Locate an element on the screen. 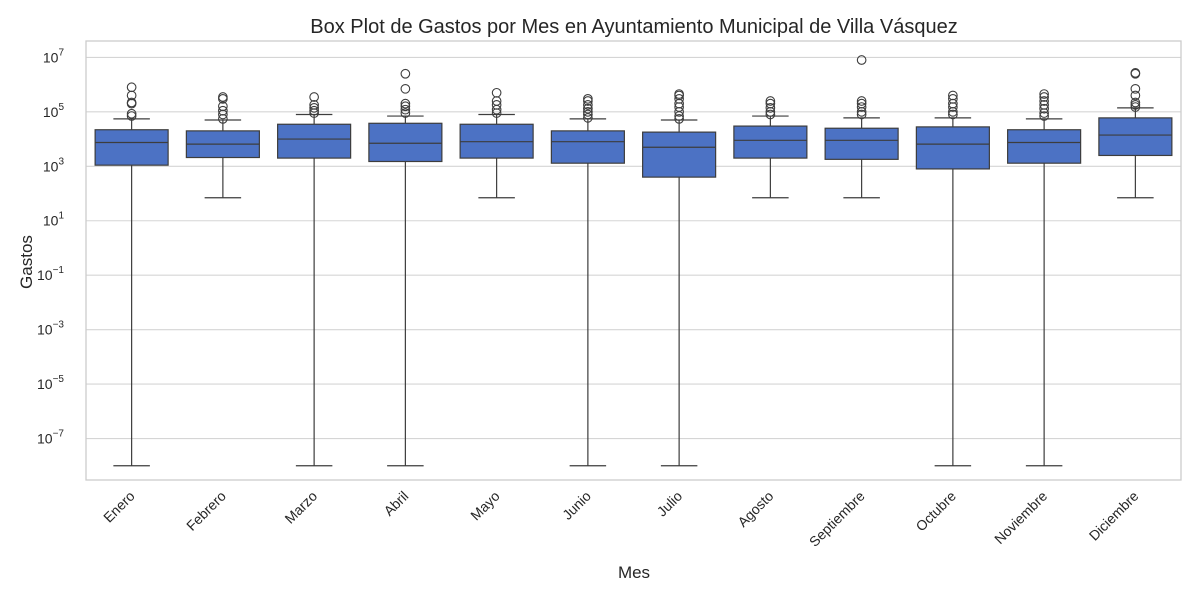 The width and height of the screenshot is (1200, 600). box-diciembre is located at coordinates (1135, 133).